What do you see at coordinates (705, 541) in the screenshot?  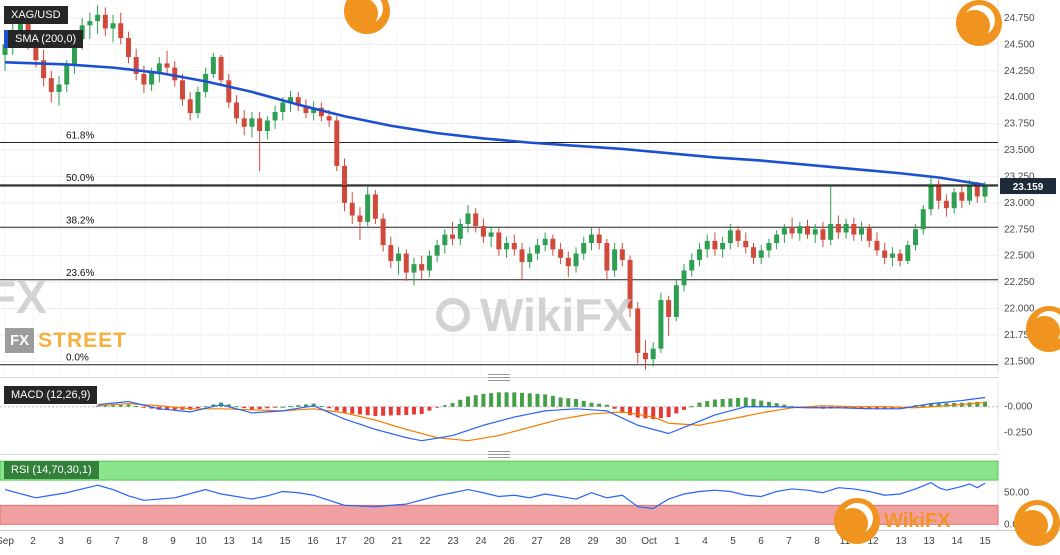 I see `time-axis-label: 4` at bounding box center [705, 541].